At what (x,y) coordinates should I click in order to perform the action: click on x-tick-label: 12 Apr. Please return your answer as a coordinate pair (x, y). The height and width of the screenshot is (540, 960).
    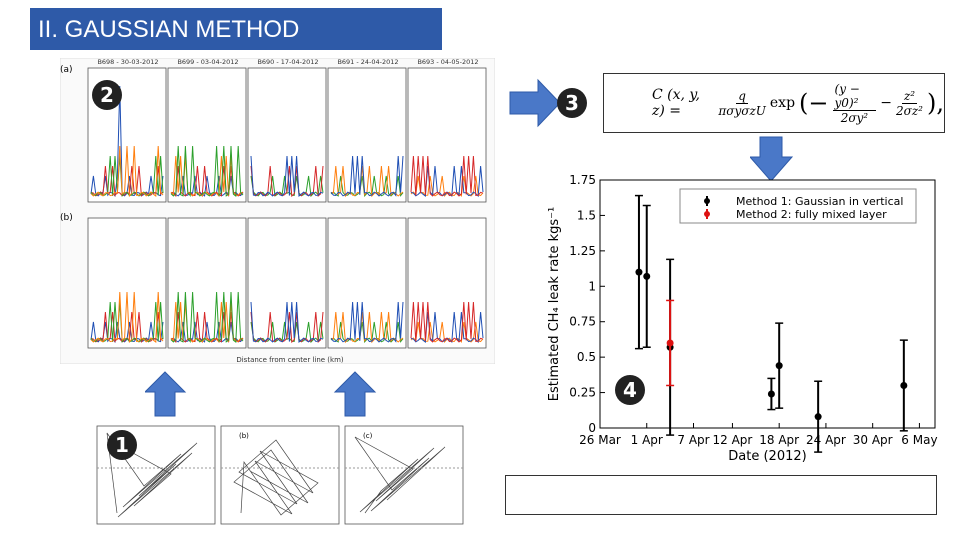
    Looking at the image, I should click on (733, 440).